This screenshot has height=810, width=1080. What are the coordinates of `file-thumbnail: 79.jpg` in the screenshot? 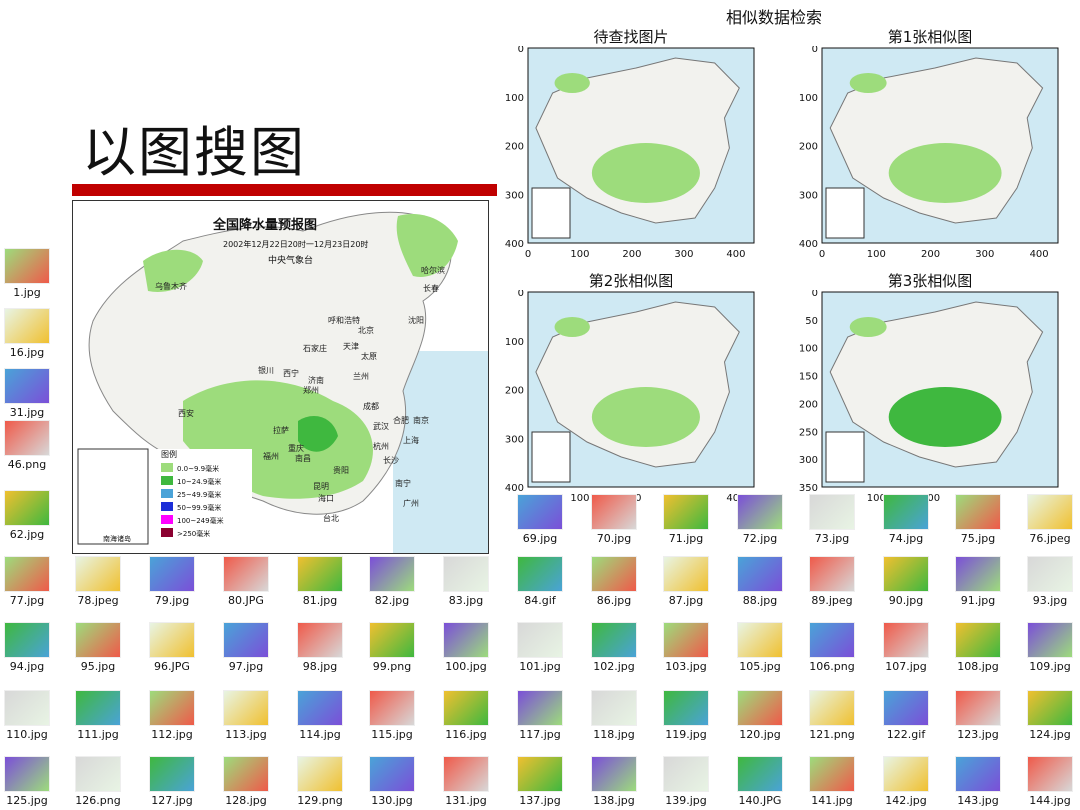 It's located at (172, 581).